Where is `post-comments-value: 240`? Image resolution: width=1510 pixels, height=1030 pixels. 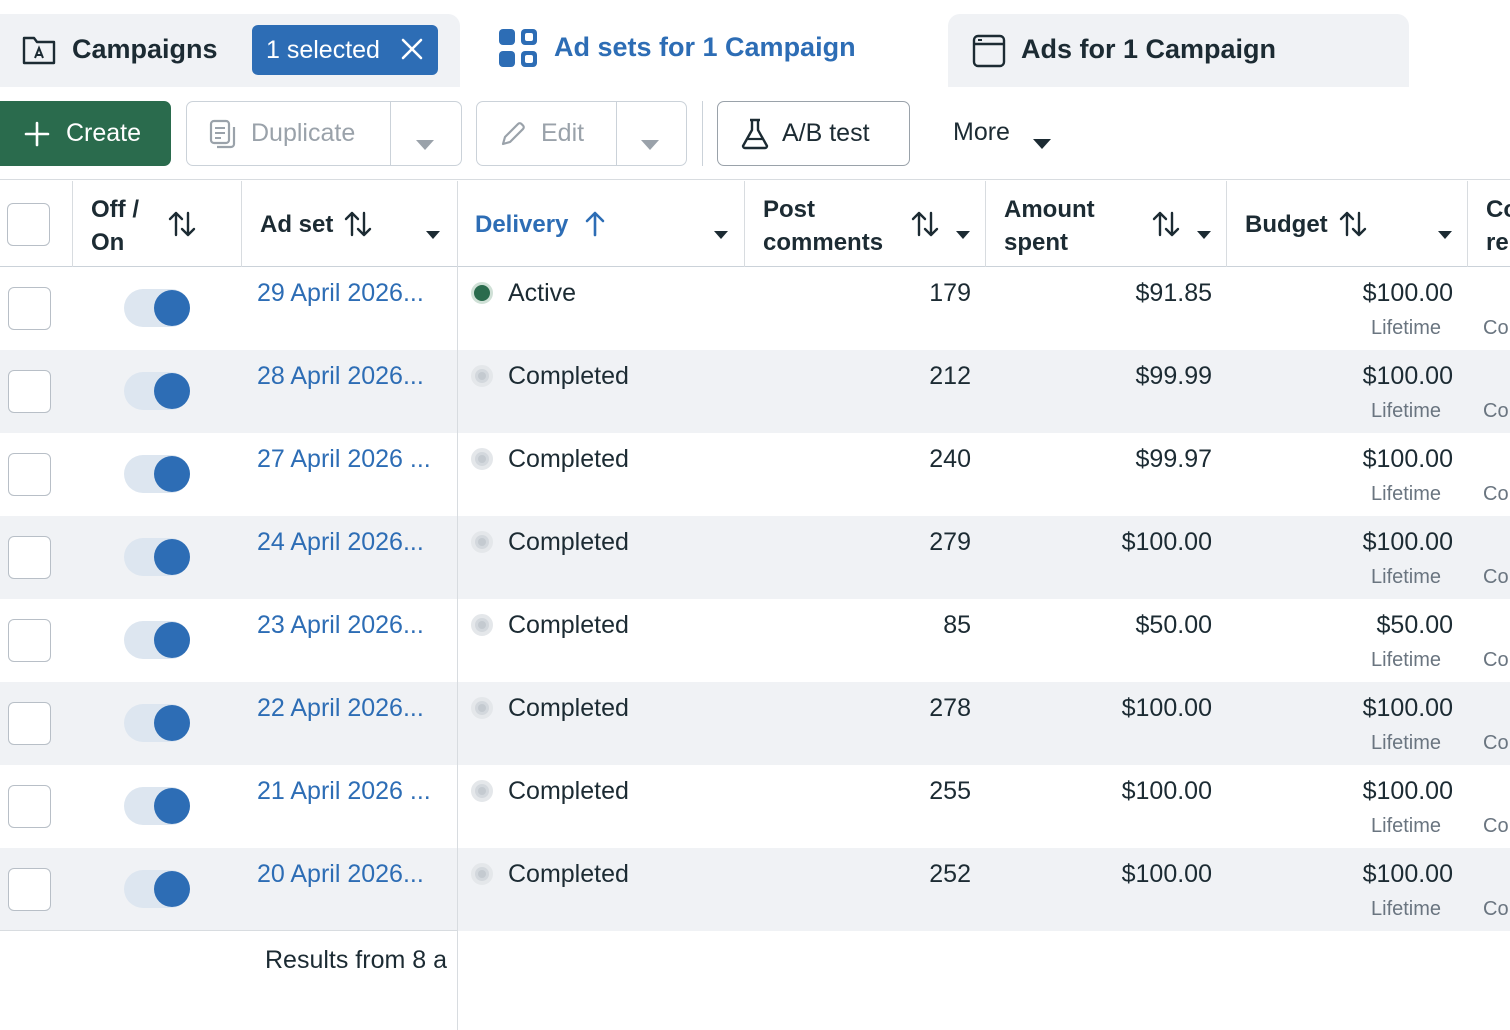
post-comments-value: 240 is located at coordinates (950, 459).